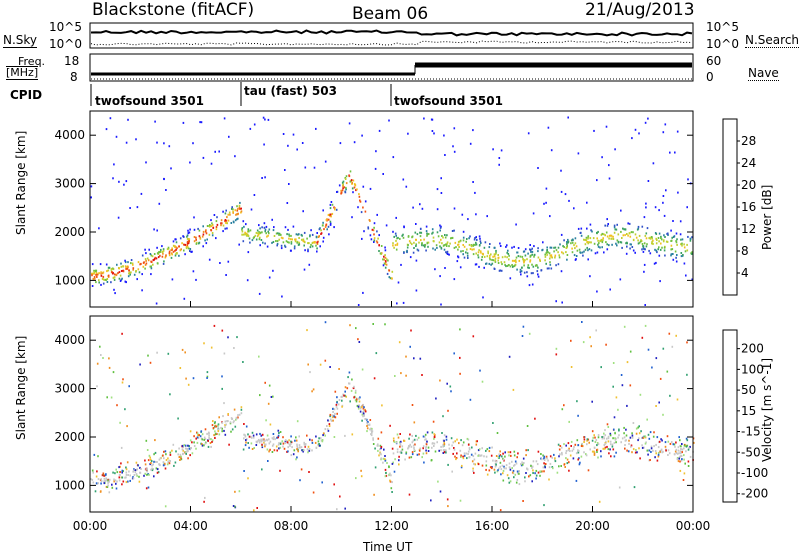 The height and width of the screenshot is (554, 800). What do you see at coordinates (767, 409) in the screenshot?
I see `velocity-cb-label: Velocity [m s^-1]` at bounding box center [767, 409].